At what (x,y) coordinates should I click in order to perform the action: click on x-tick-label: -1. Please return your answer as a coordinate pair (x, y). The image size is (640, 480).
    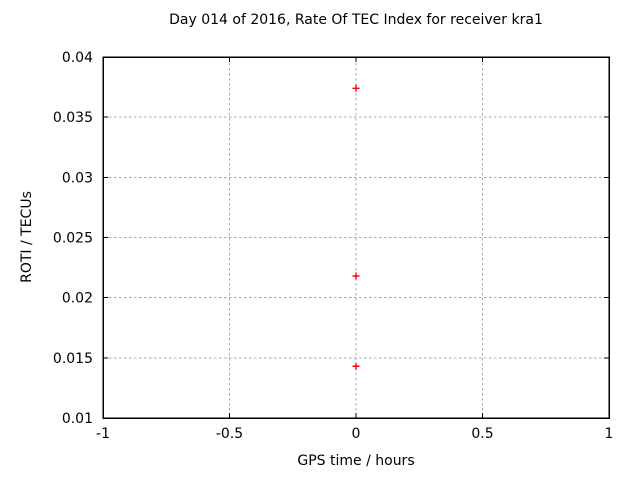
    Looking at the image, I should click on (103, 434).